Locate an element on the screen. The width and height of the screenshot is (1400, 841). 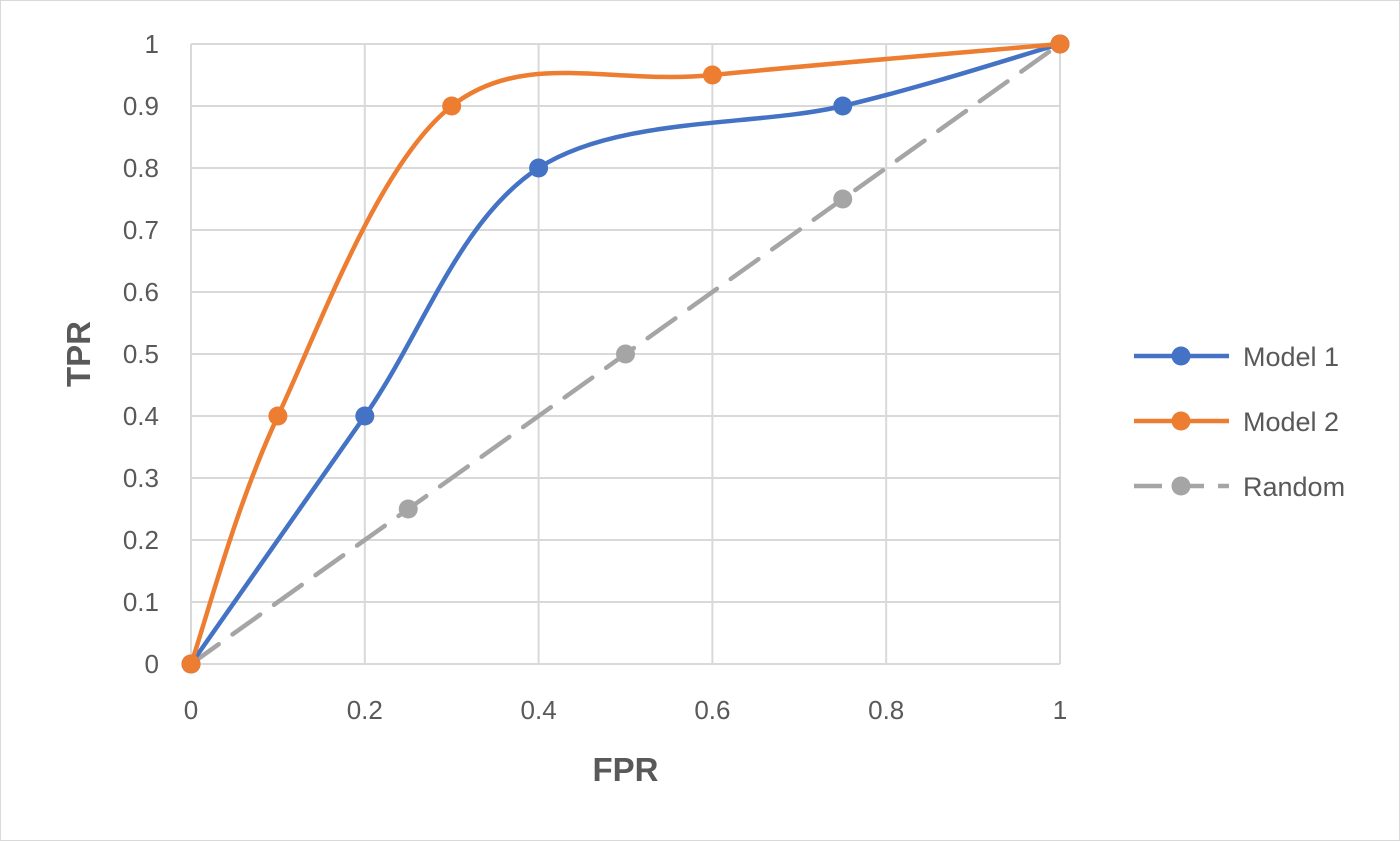
legend-label-random: Random is located at coordinates (1294, 487).